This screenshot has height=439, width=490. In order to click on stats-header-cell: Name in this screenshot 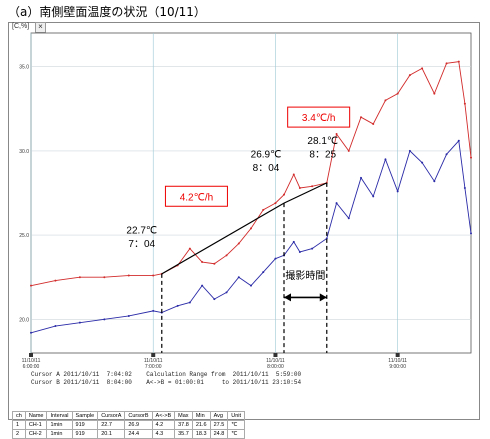, I will do `click(36, 416)`.